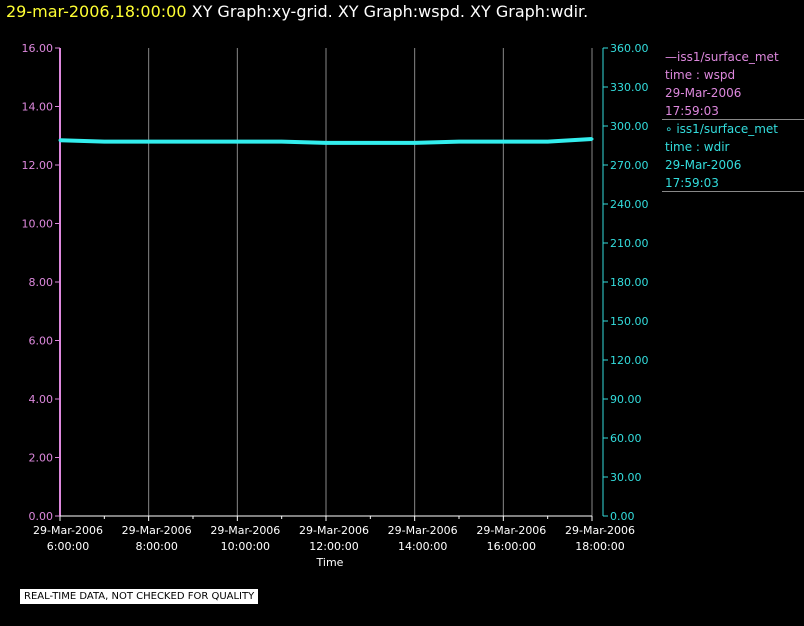  What do you see at coordinates (41, 341) in the screenshot?
I see `left-y-tick-label: 6.00` at bounding box center [41, 341].